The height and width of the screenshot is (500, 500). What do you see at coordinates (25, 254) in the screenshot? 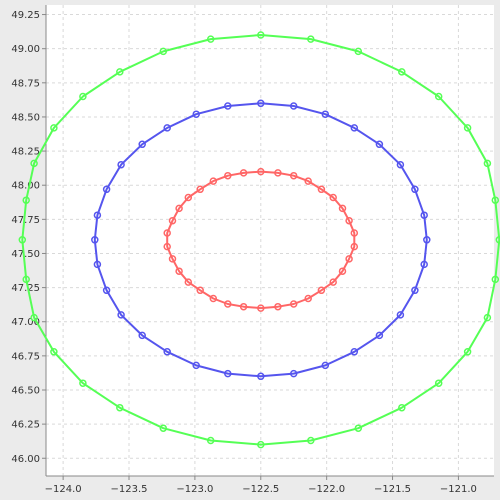
I see `y-tick-label: 47.50` at bounding box center [25, 254].